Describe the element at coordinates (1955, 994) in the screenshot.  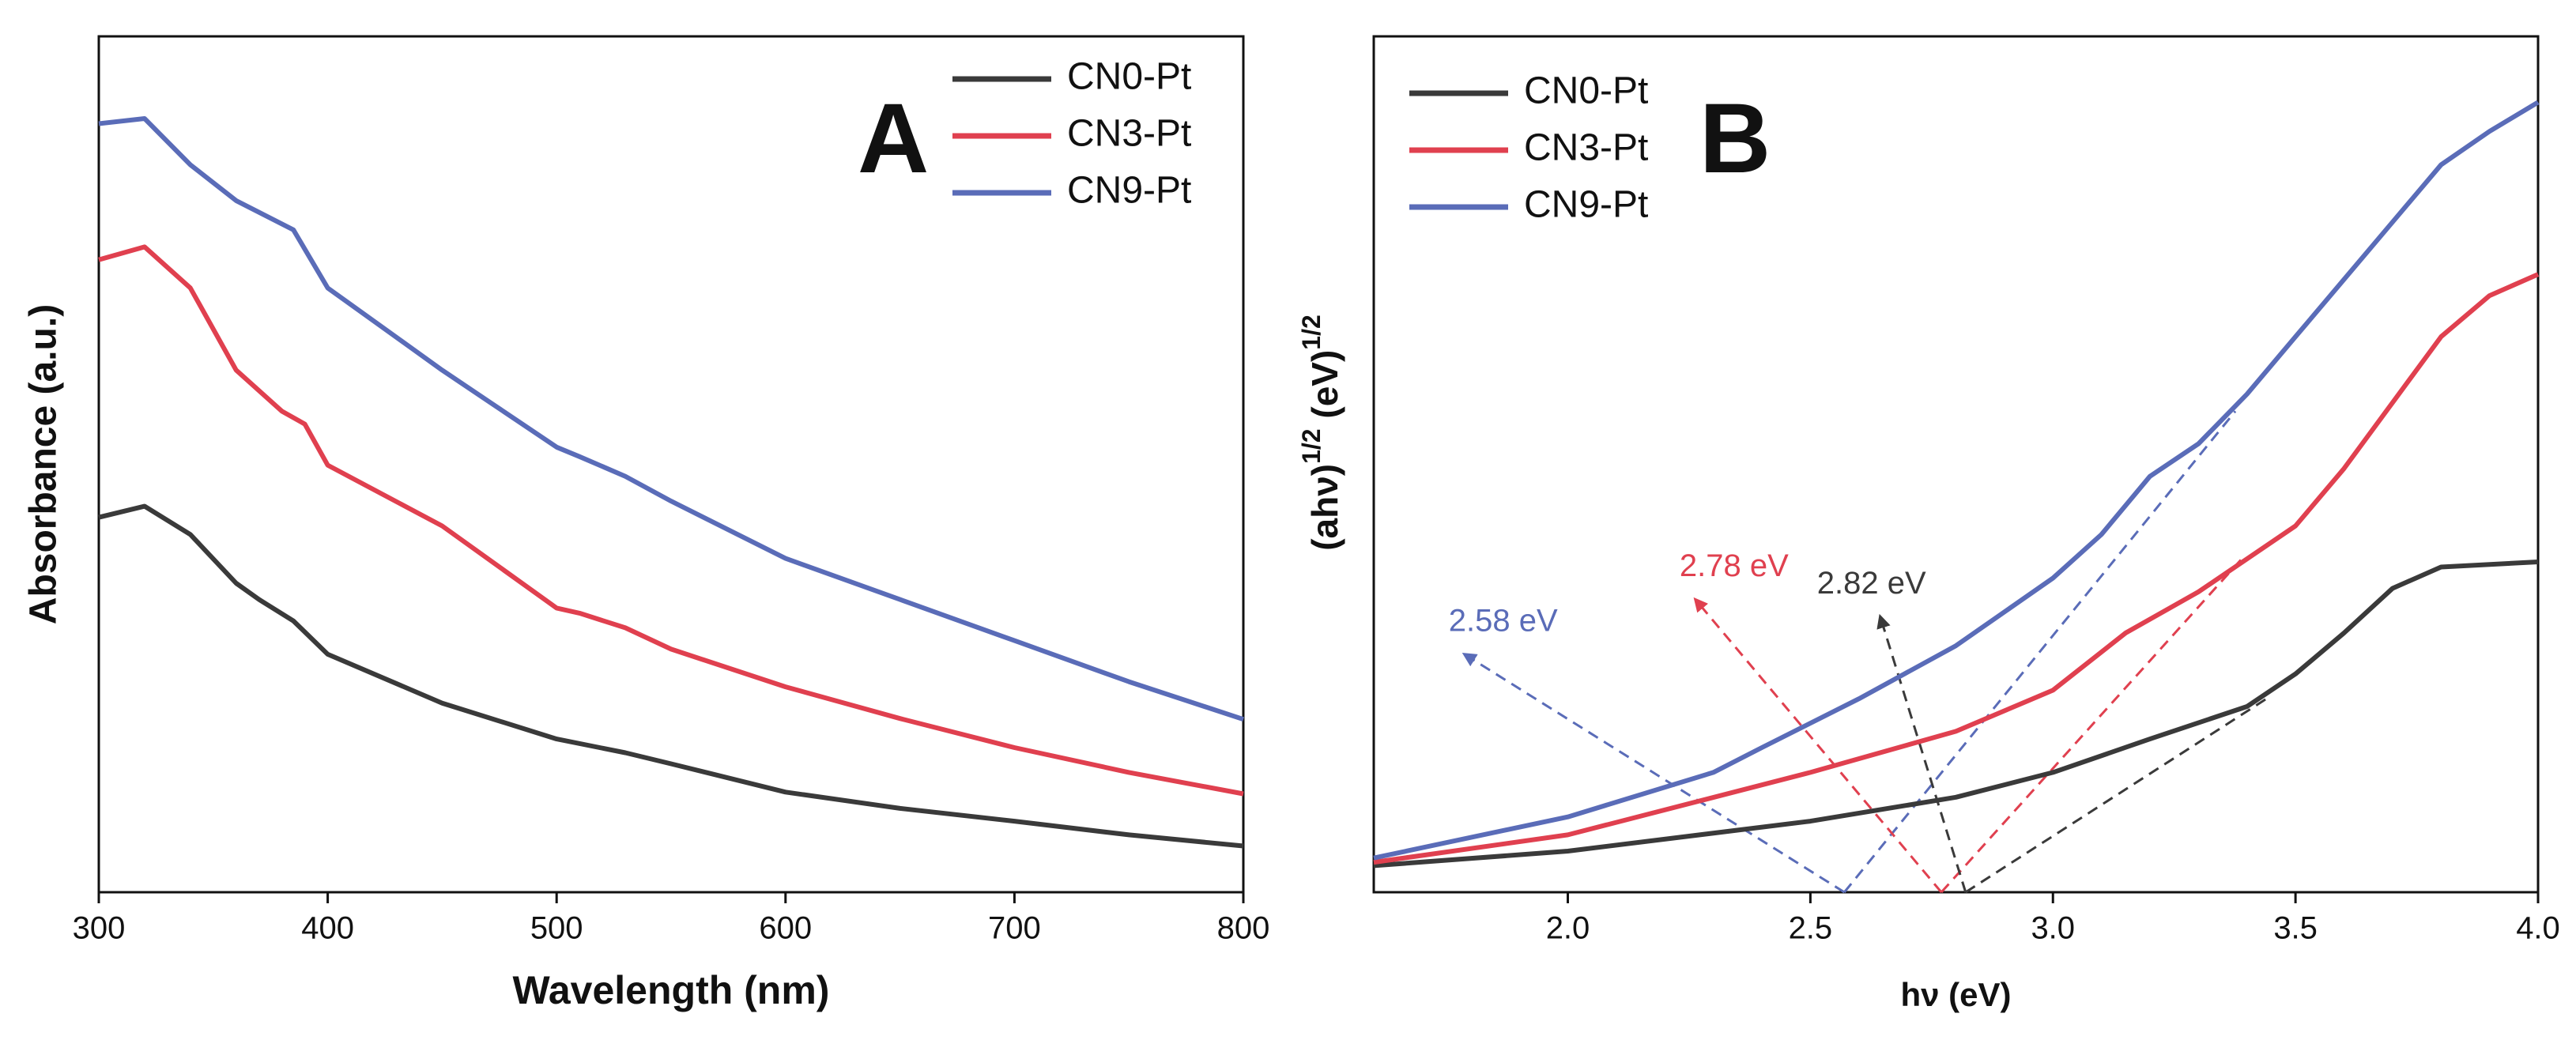
I see `x-axis-label: hν (eV)` at that location.